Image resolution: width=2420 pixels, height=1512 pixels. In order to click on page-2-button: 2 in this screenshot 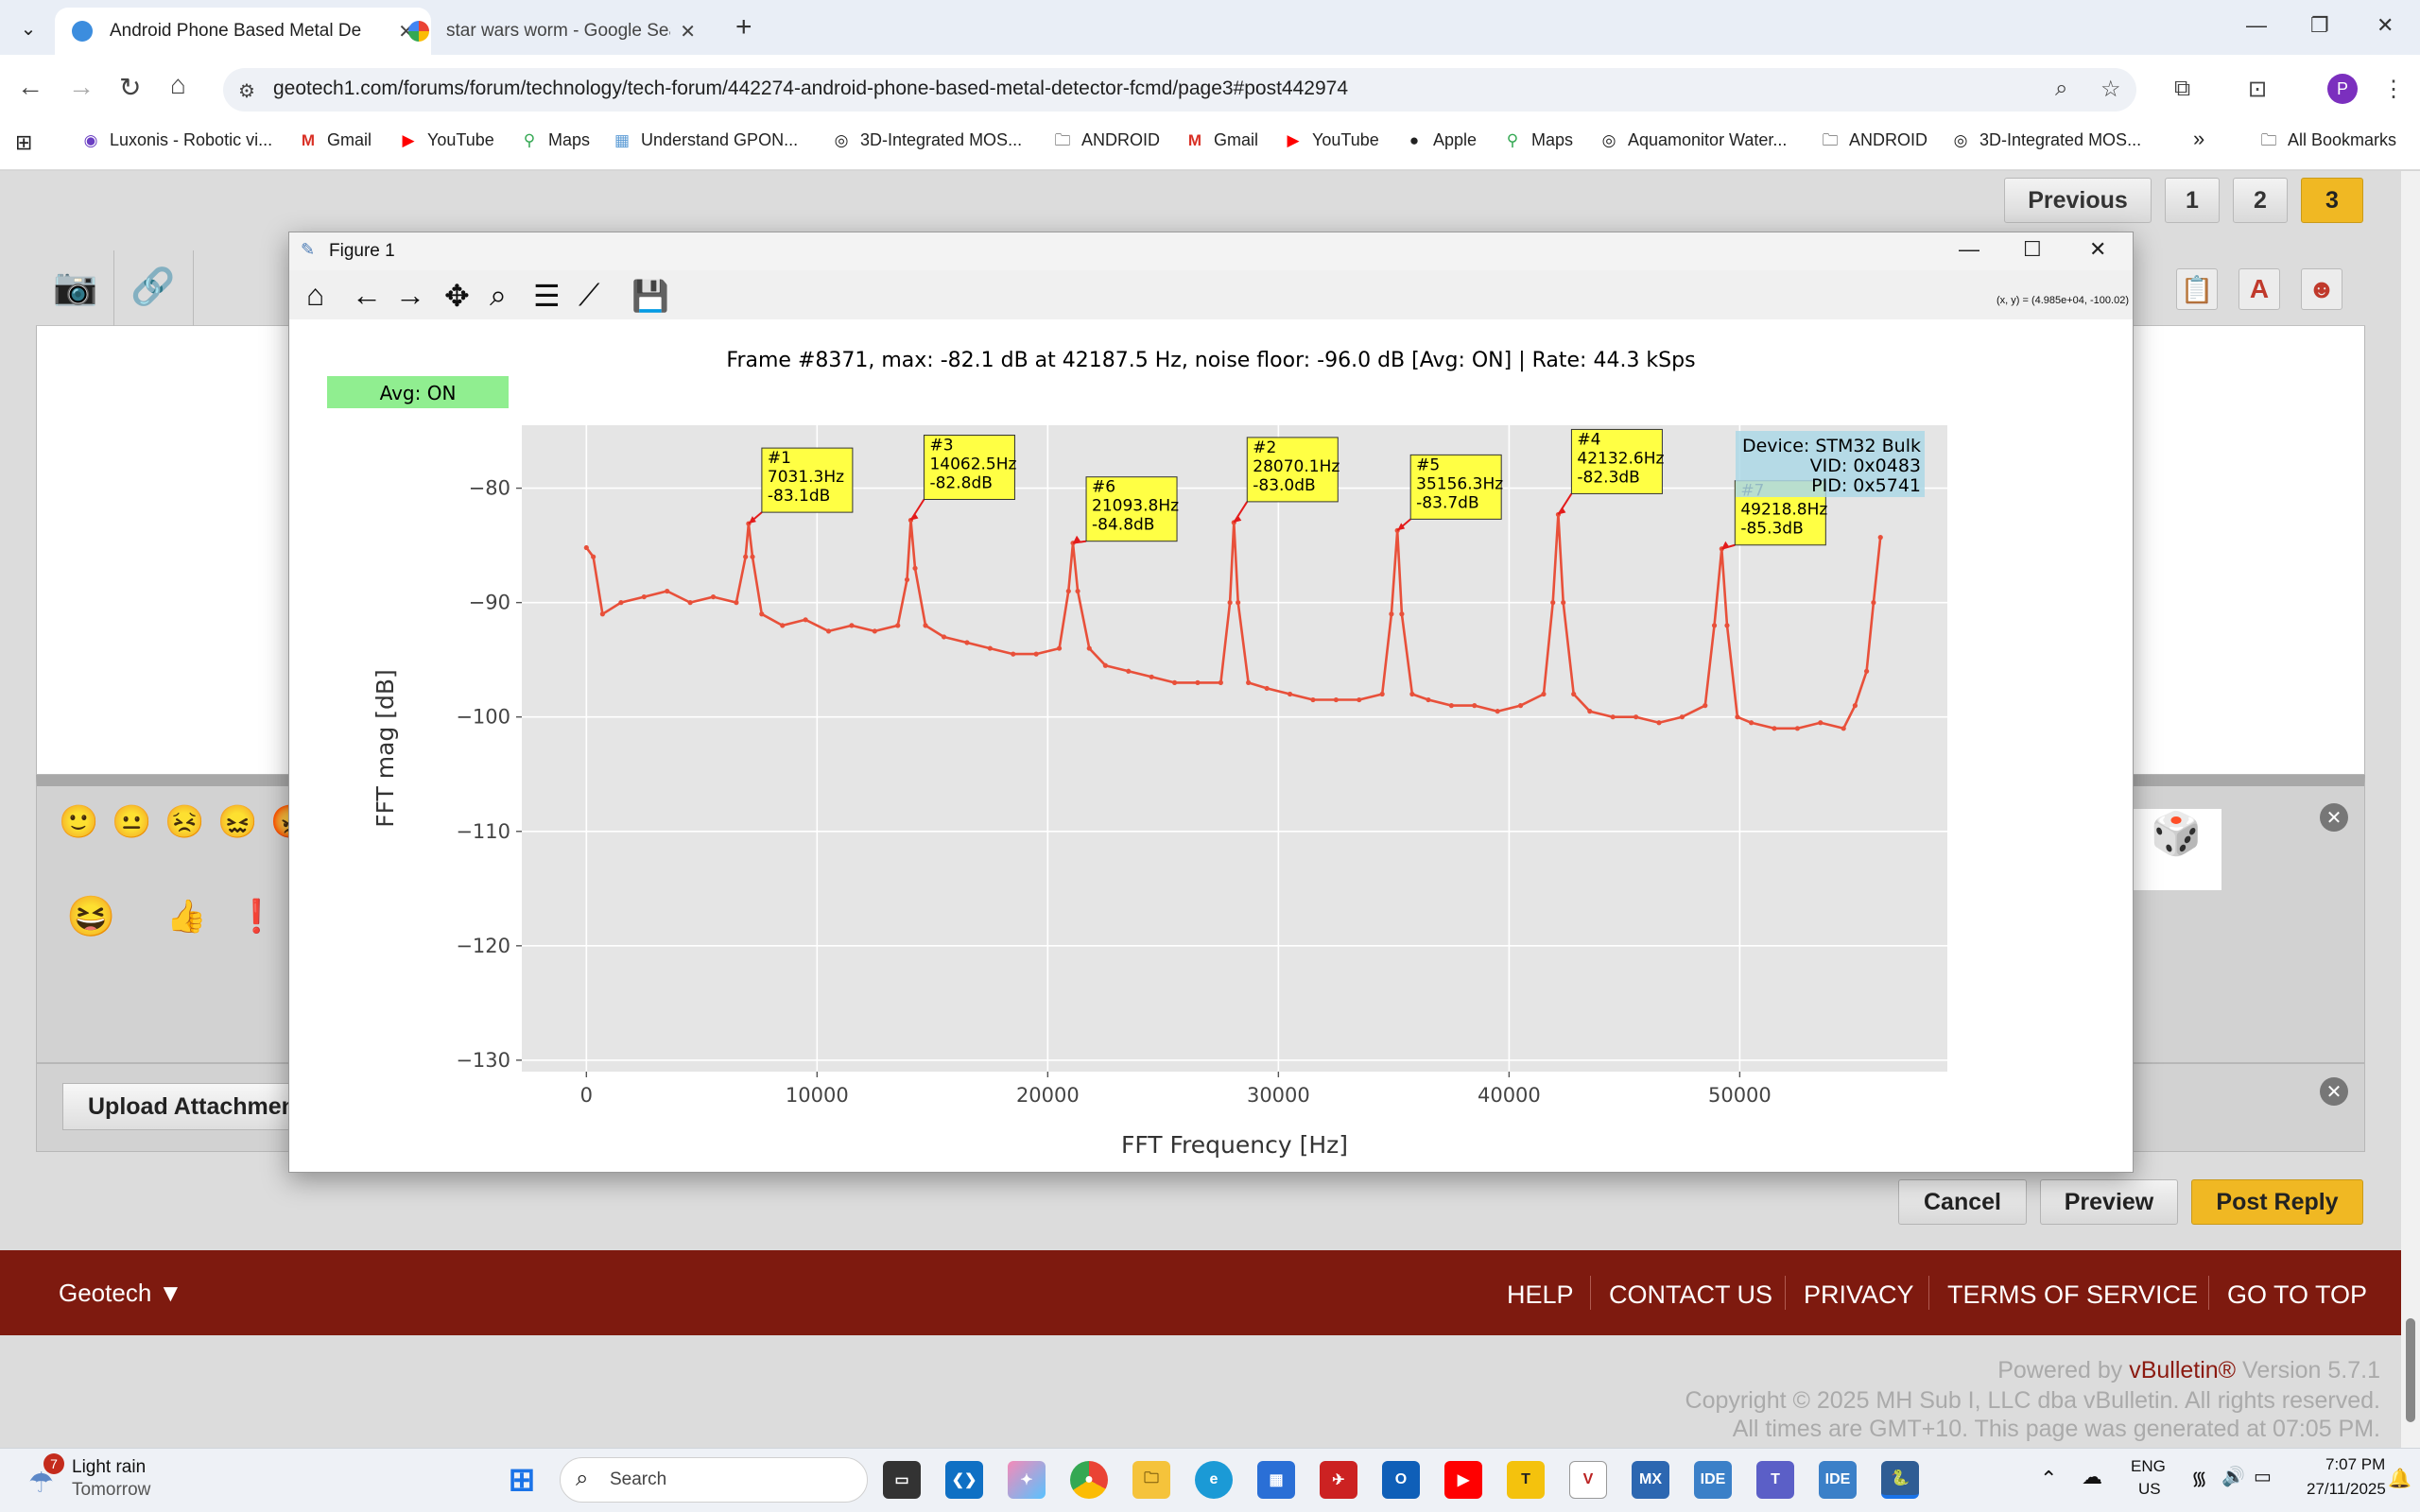, I will do `click(2260, 200)`.